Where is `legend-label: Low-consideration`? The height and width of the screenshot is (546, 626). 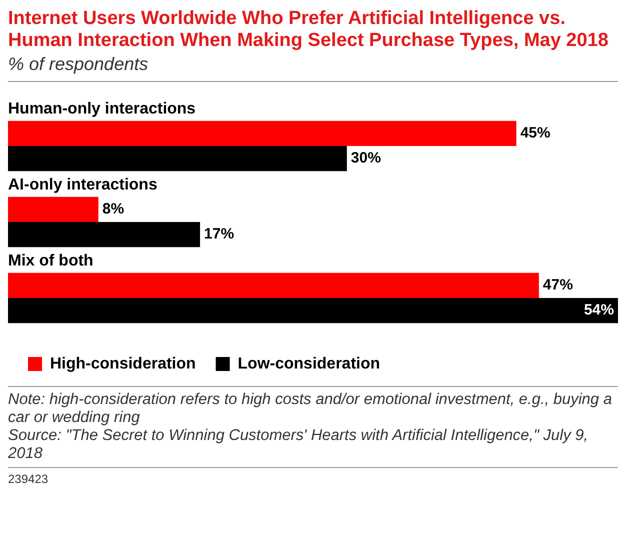 legend-label: Low-consideration is located at coordinates (309, 363).